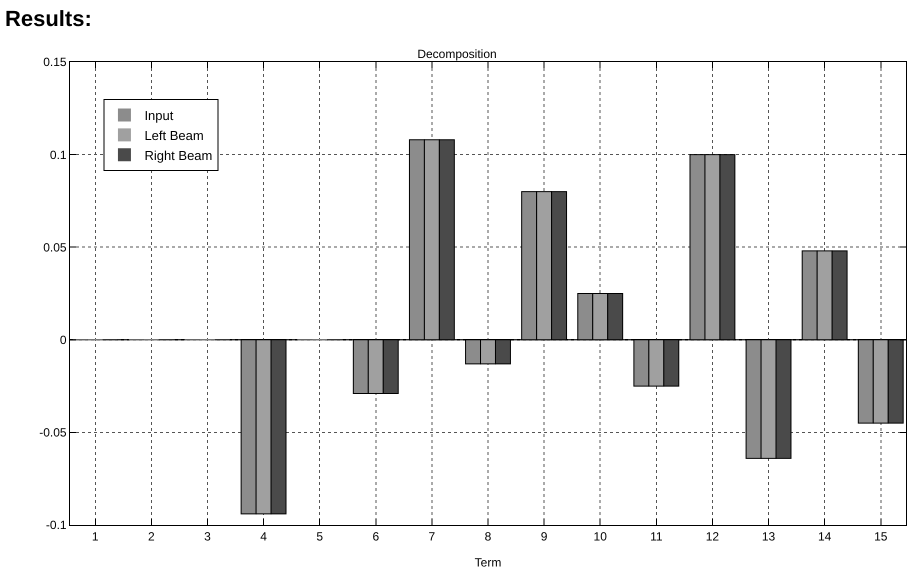 This screenshot has width=914, height=585. I want to click on x-tick-label: 5, so click(320, 536).